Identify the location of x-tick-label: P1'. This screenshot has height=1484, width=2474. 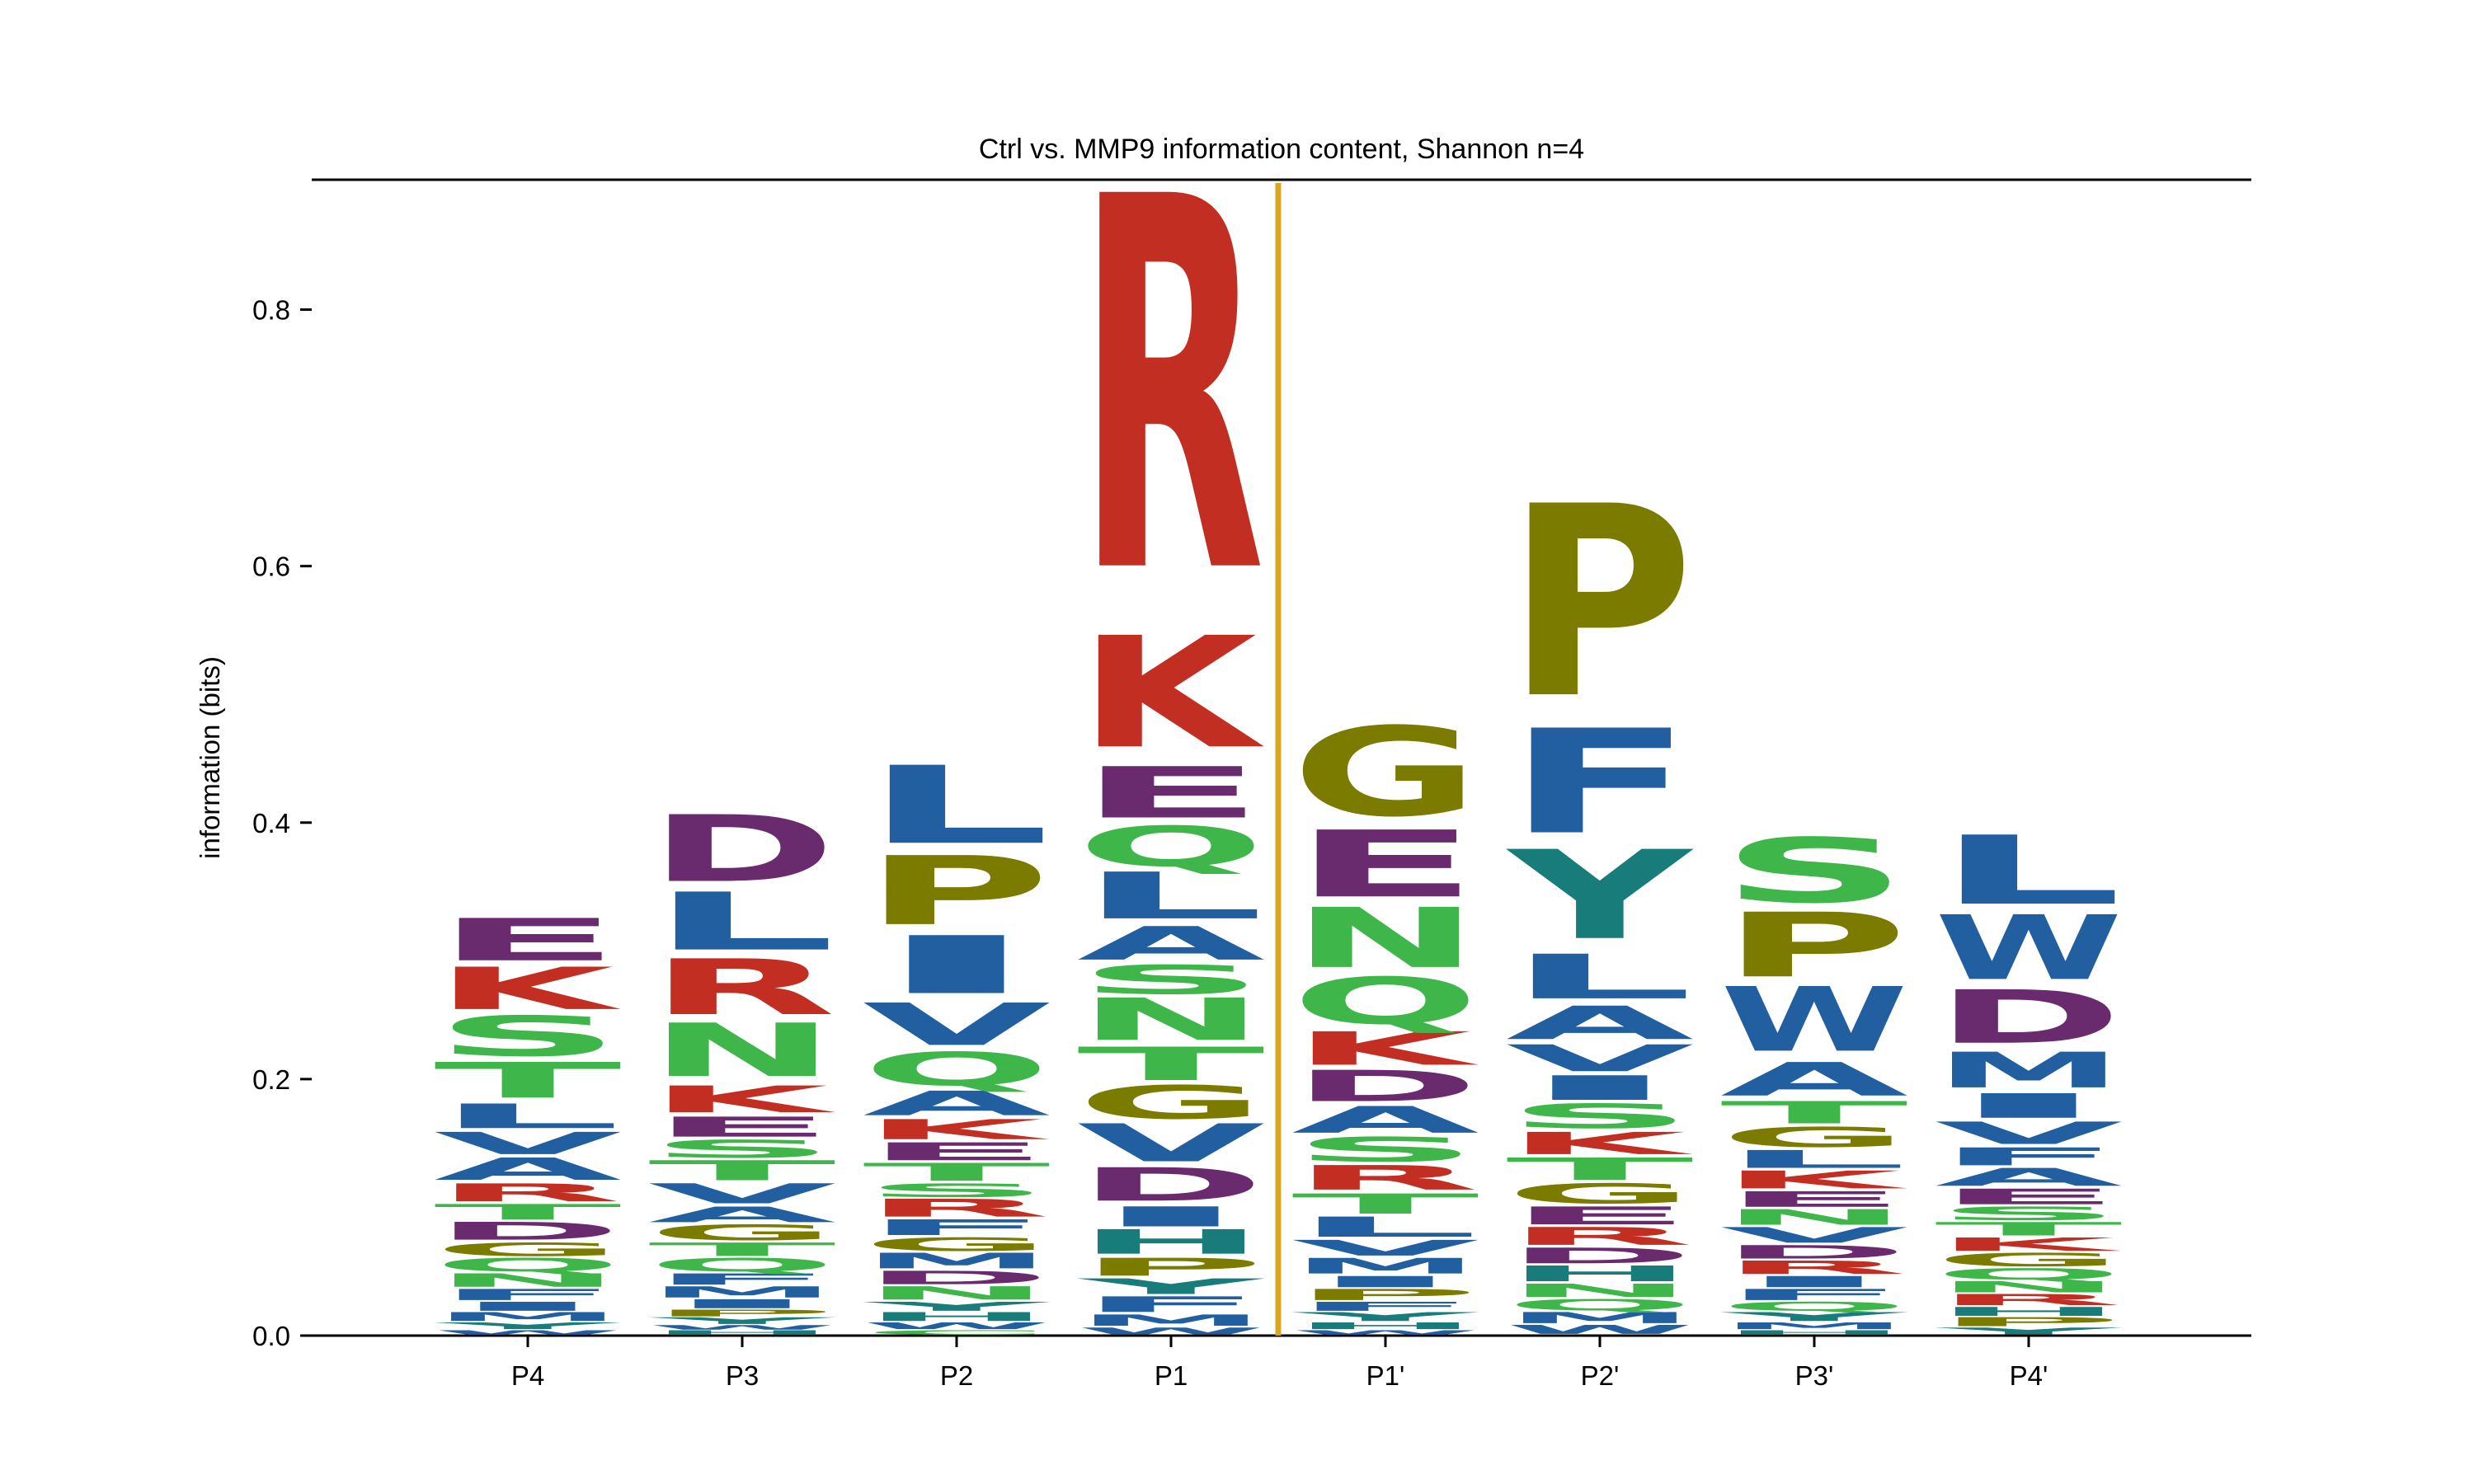
(1385, 1375).